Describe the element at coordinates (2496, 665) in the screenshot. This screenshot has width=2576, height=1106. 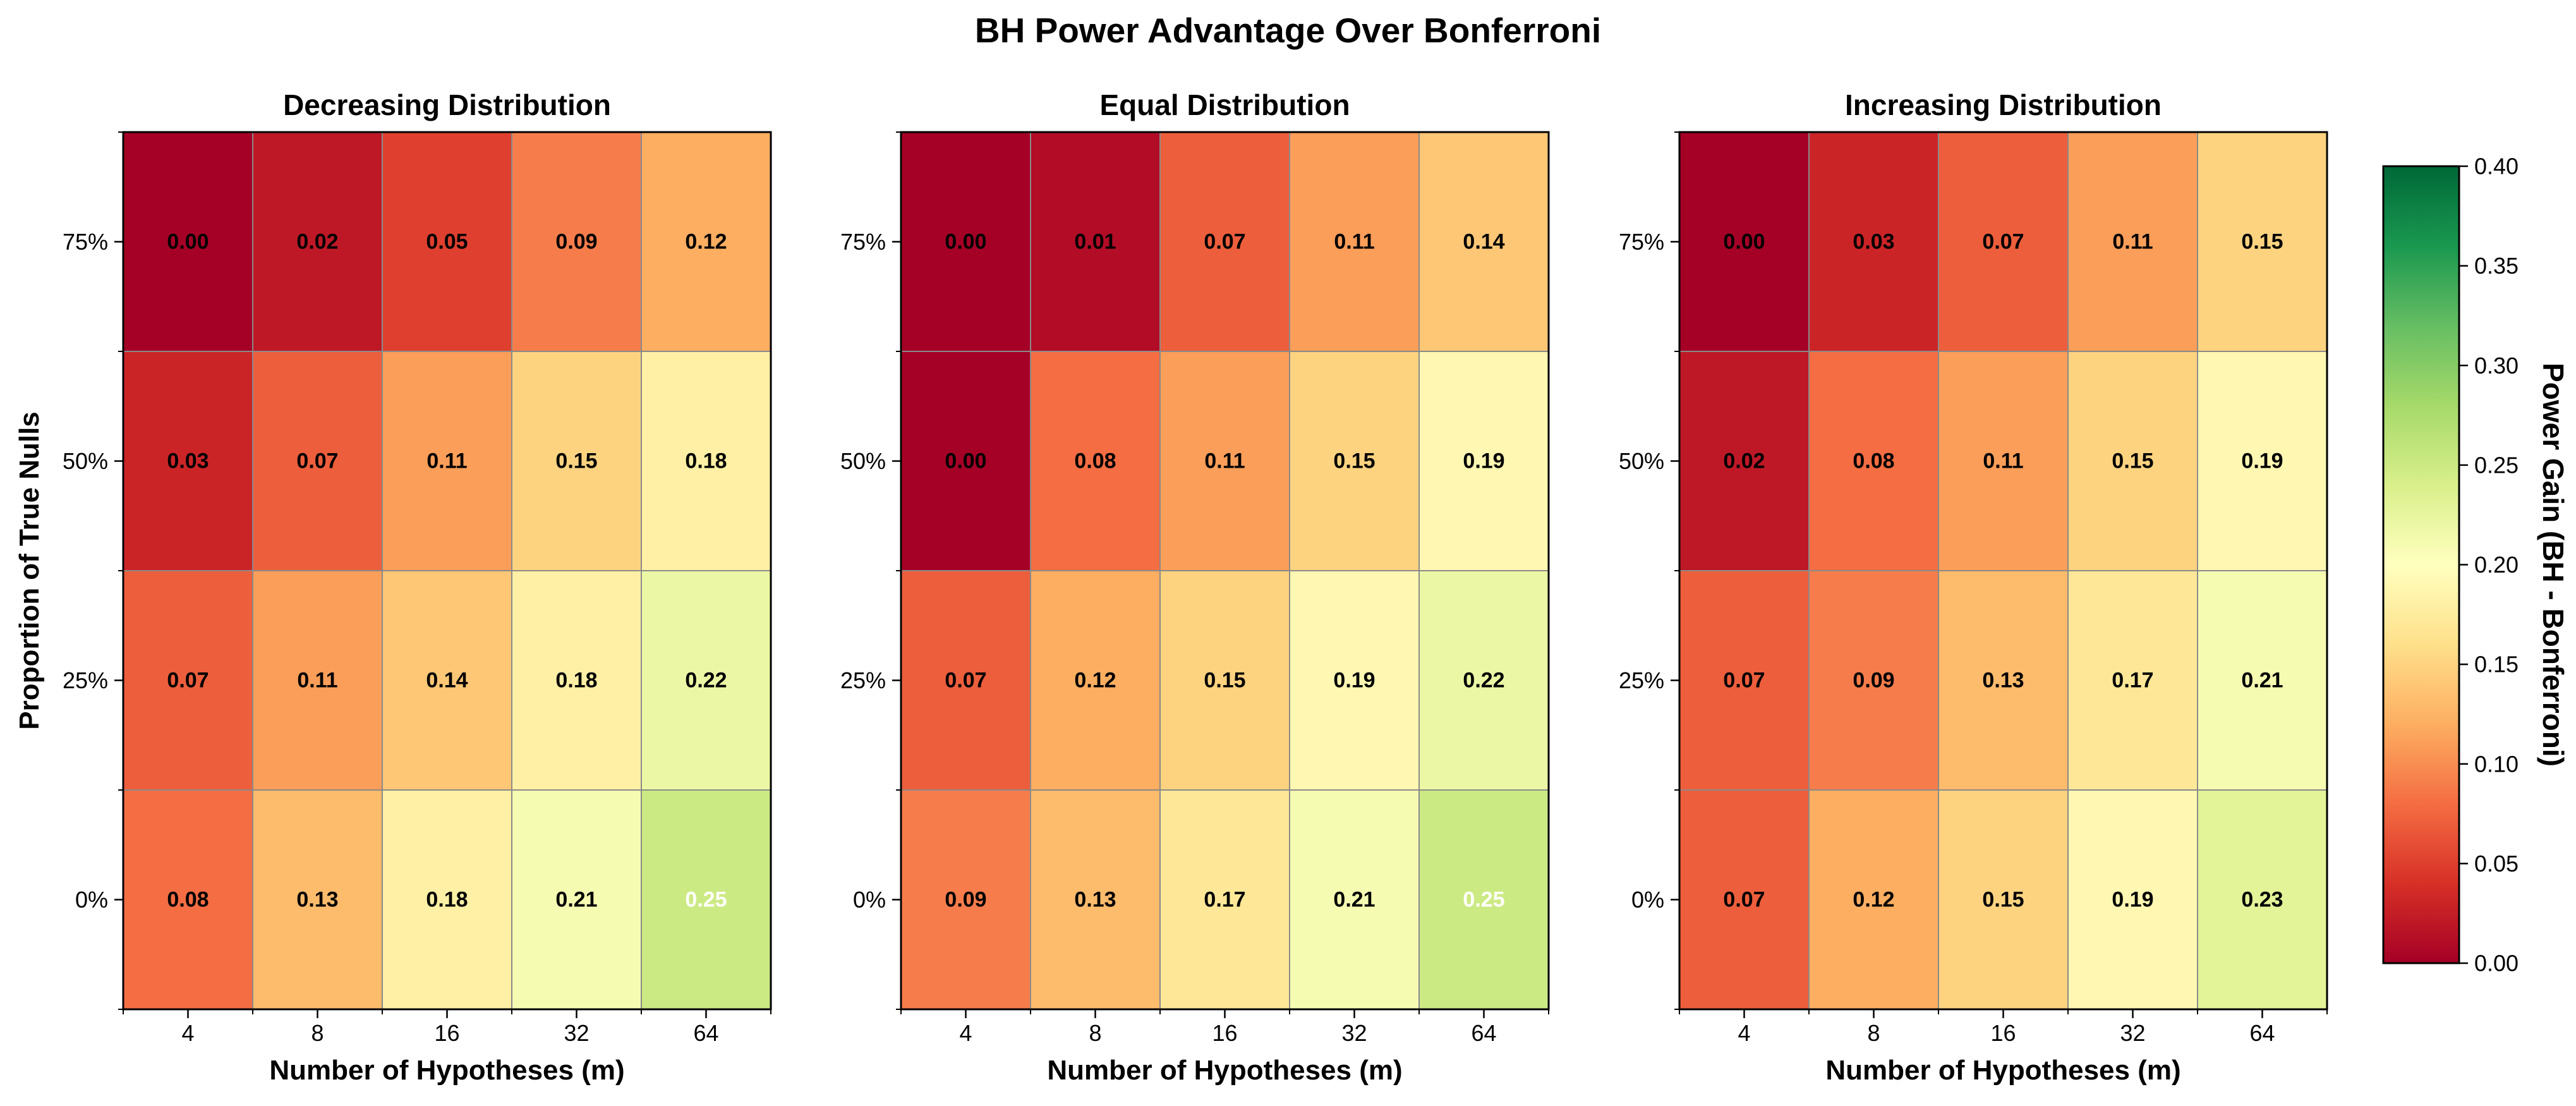
I see `colorbar-tick-label: 0.15` at that location.